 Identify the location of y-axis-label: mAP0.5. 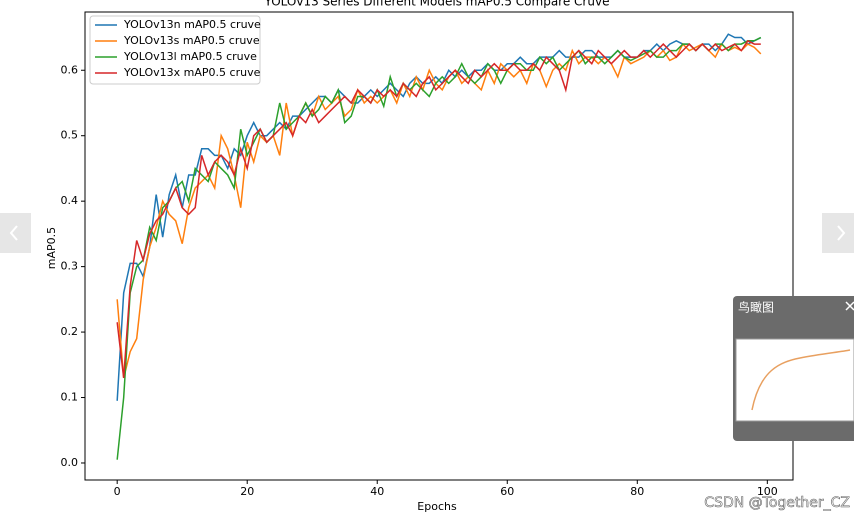
(51, 248).